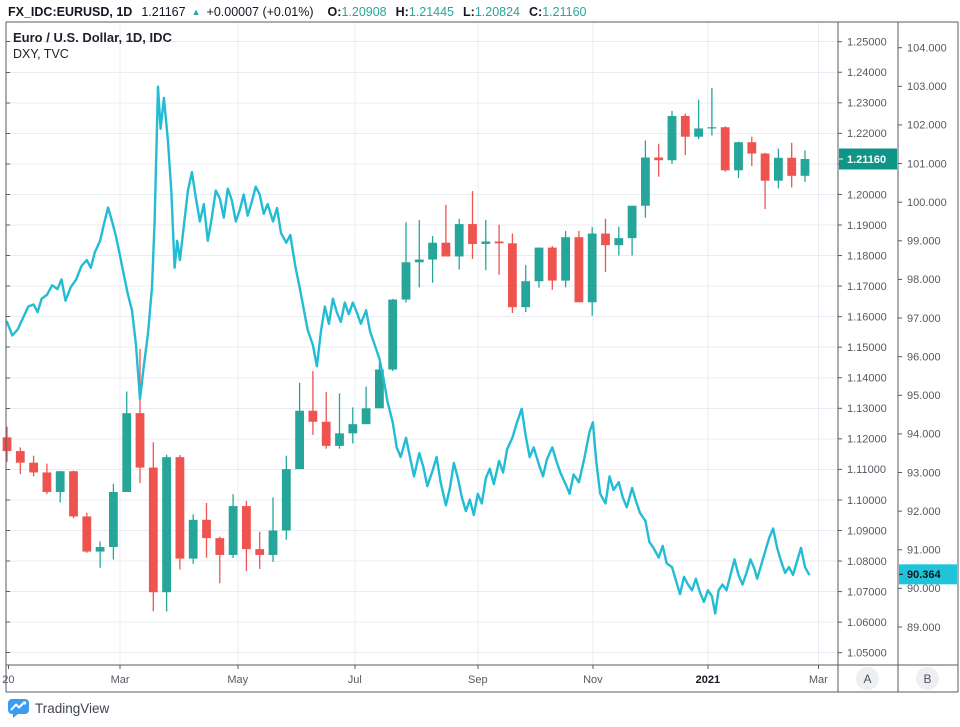  What do you see at coordinates (469, 11) in the screenshot?
I see `low-label: L:` at bounding box center [469, 11].